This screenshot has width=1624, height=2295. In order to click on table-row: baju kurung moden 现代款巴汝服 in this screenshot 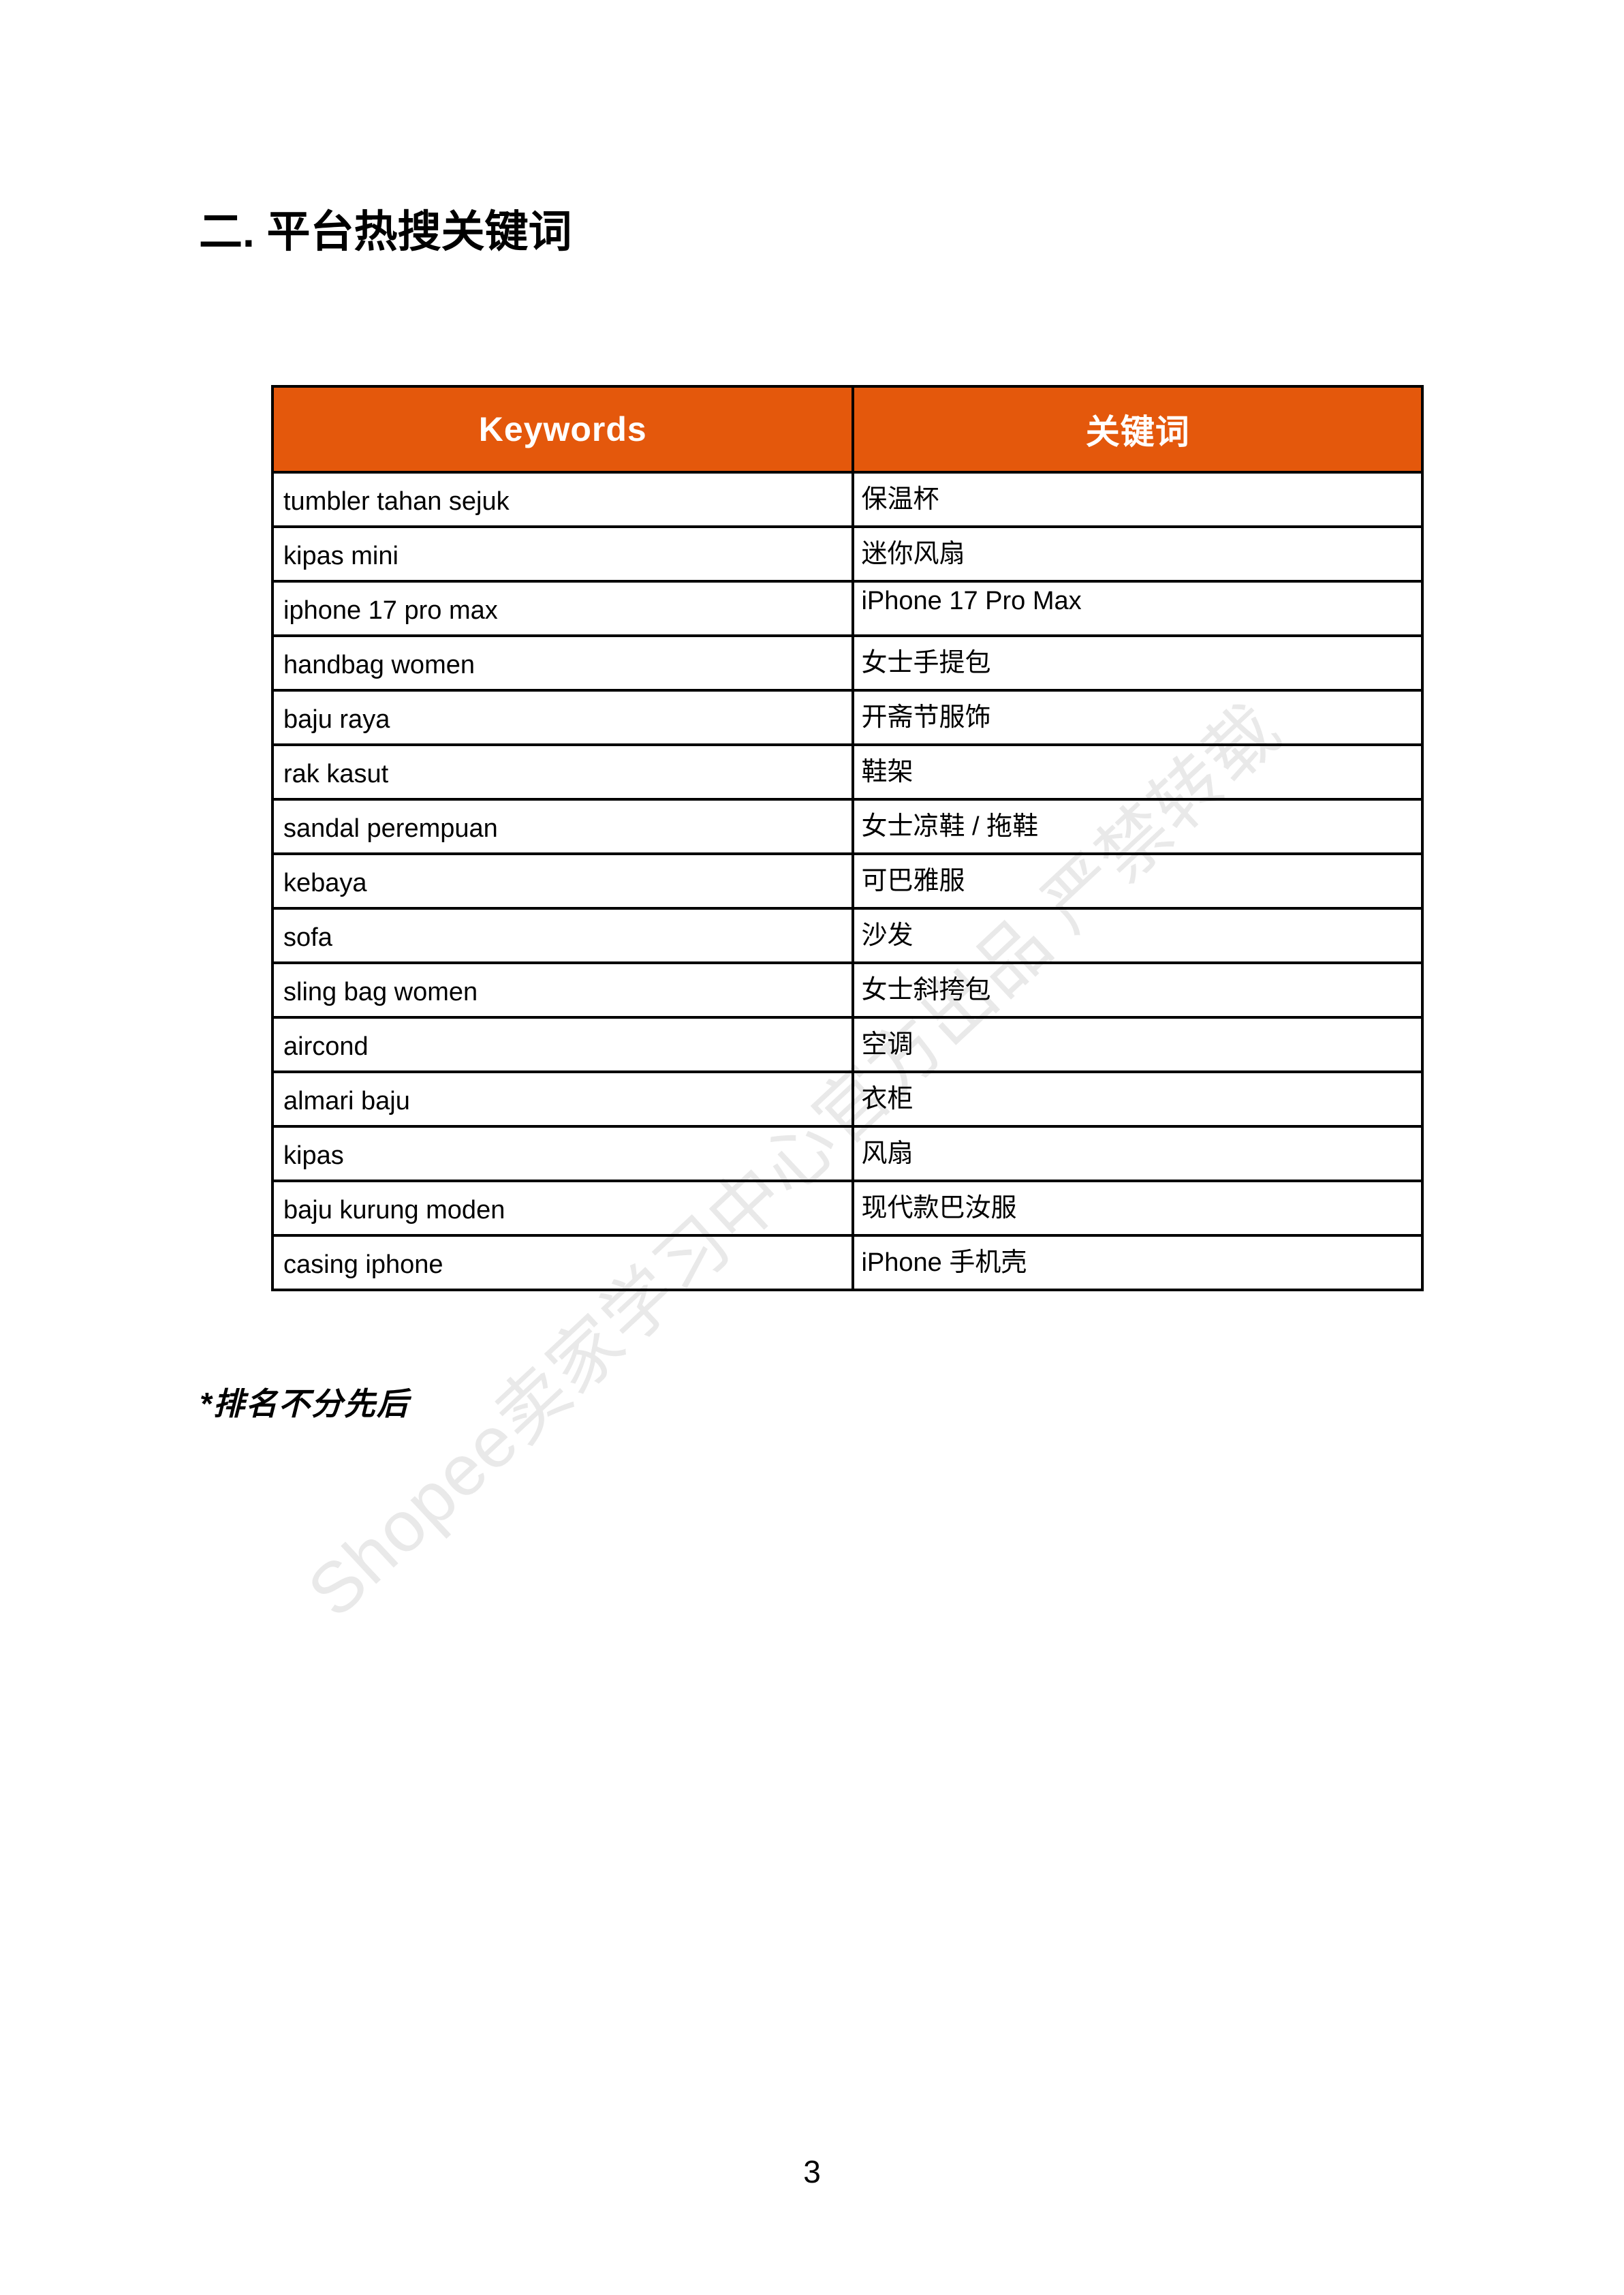, I will do `click(847, 1208)`.